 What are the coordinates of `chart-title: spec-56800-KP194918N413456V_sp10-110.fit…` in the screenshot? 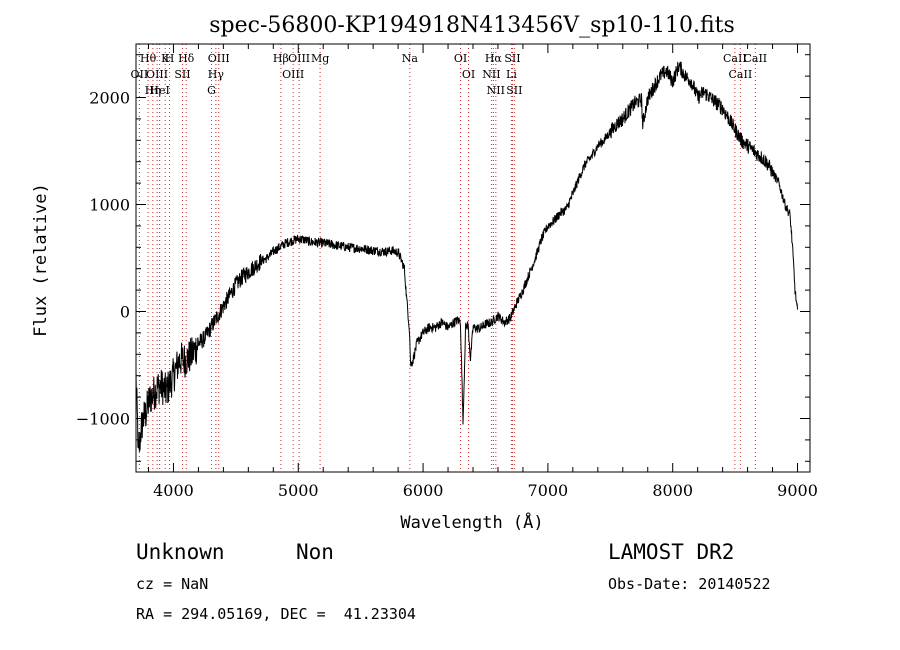 It's located at (472, 25).